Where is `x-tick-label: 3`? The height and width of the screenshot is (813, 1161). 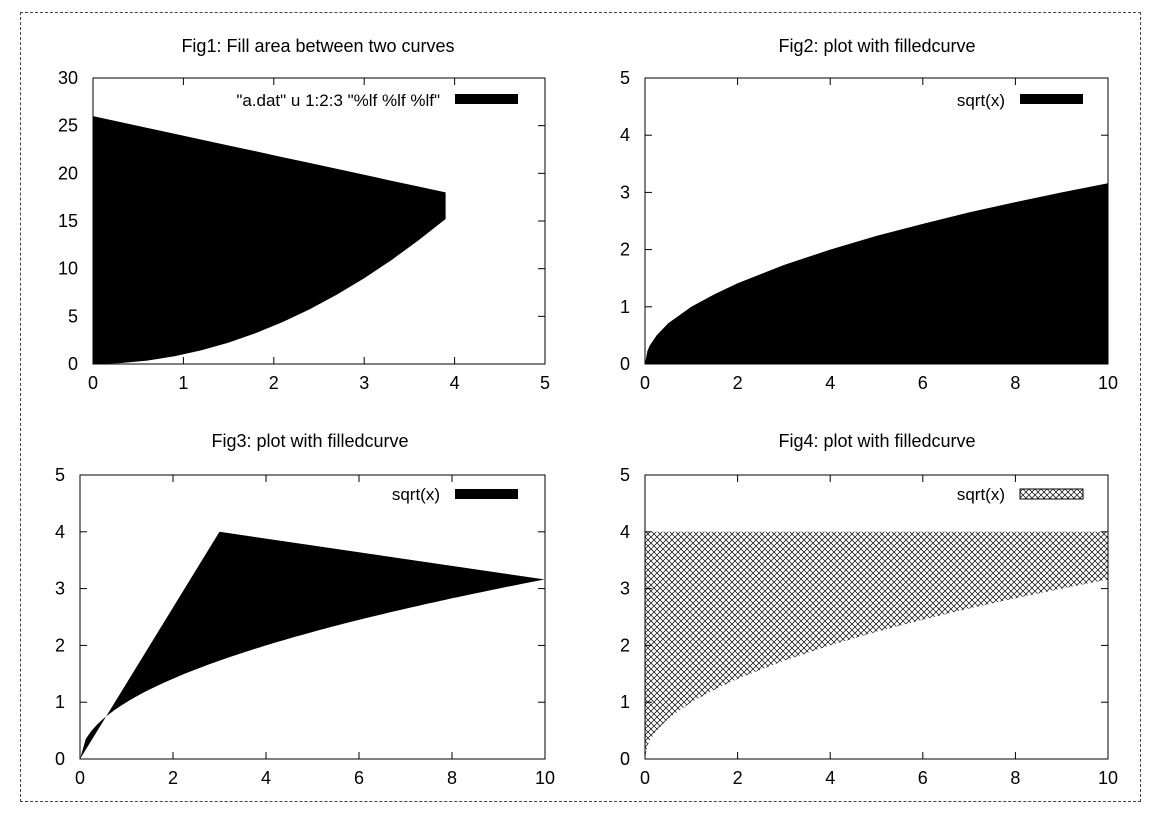
x-tick-label: 3 is located at coordinates (364, 383).